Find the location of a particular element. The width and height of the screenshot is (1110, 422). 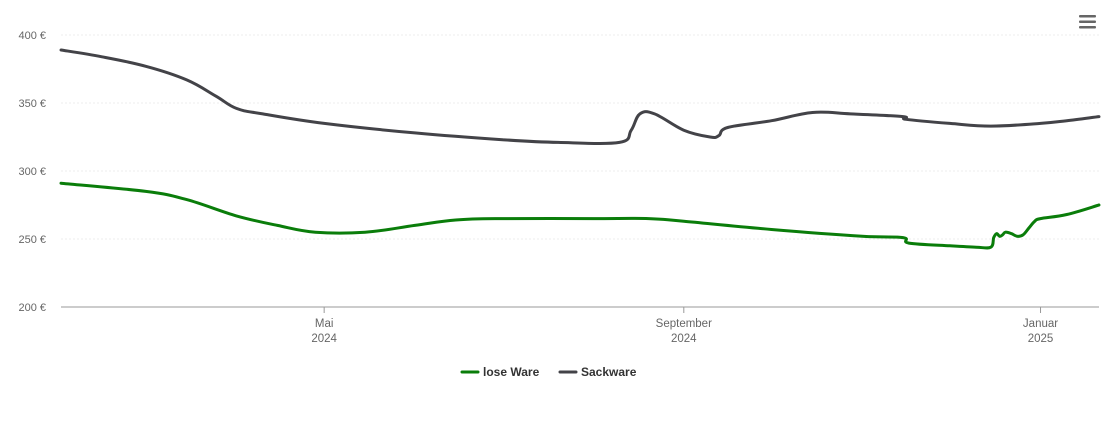

legend-label: lose Ware is located at coordinates (511, 372).